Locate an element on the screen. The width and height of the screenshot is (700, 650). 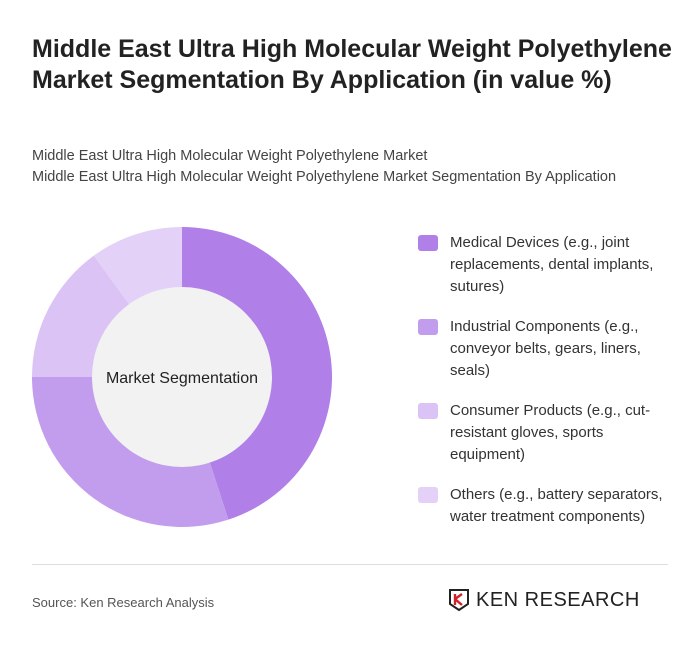
logo-icon is located at coordinates (459, 600).